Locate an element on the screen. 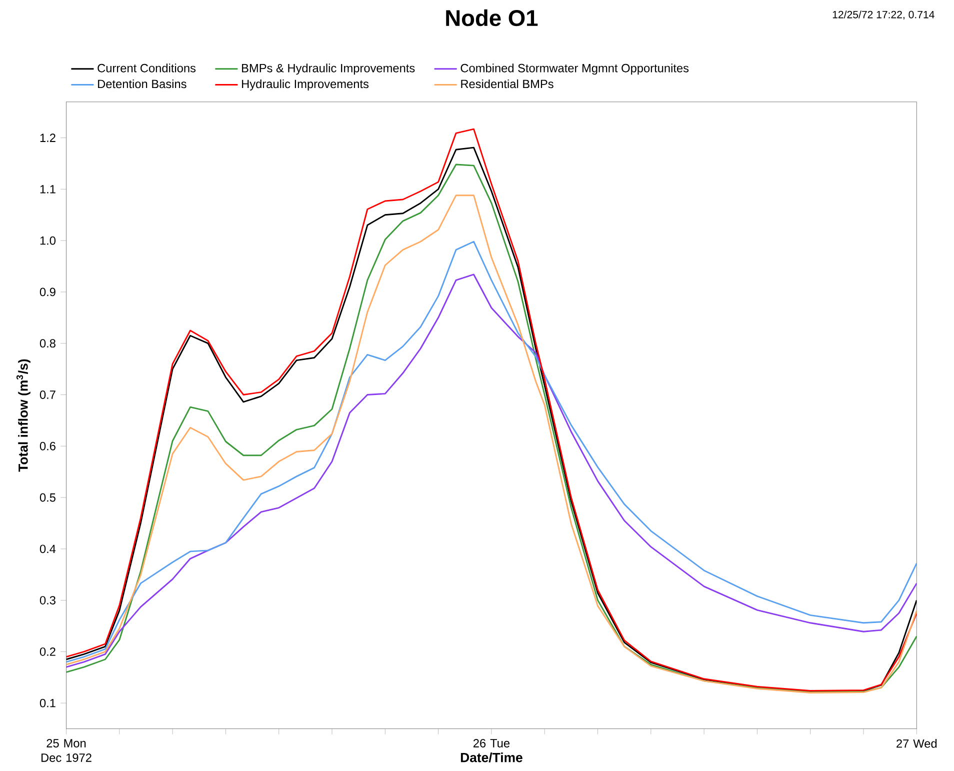  y-tick-label: 0.6 is located at coordinates (48, 446).